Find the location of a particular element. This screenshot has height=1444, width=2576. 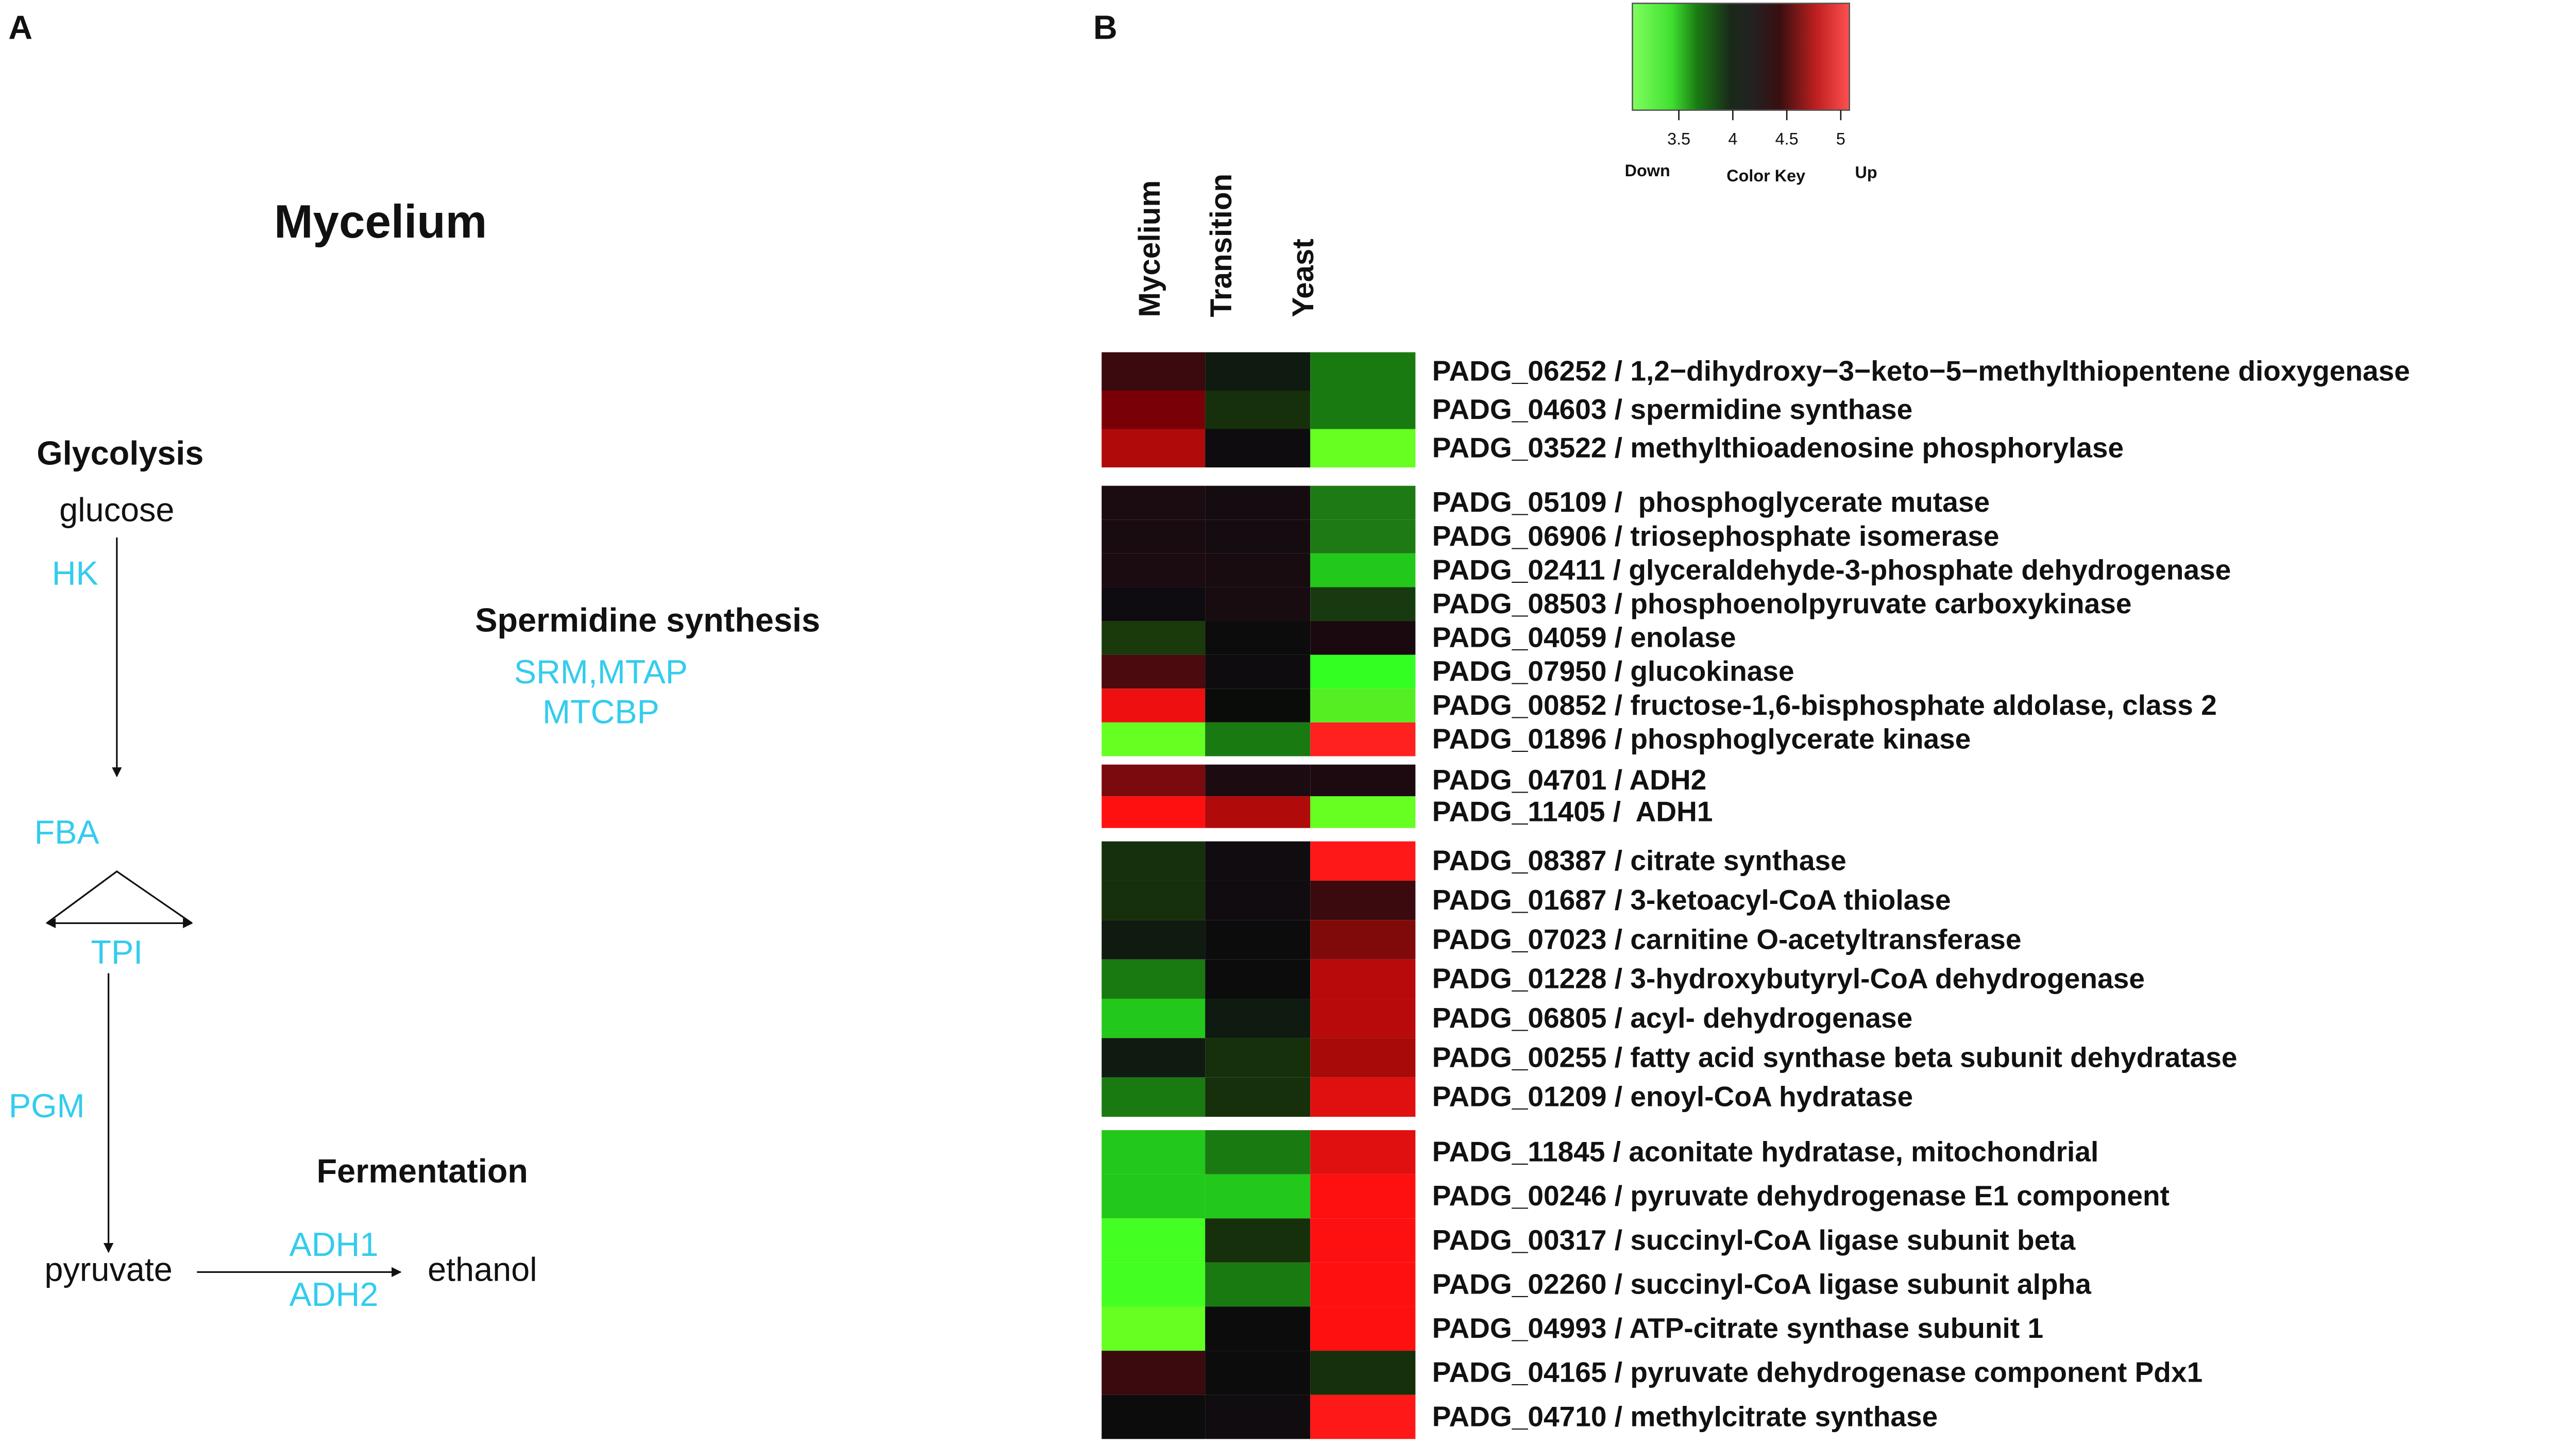

row-label: PADG_11405 / ADH1 is located at coordinates (1572, 812).